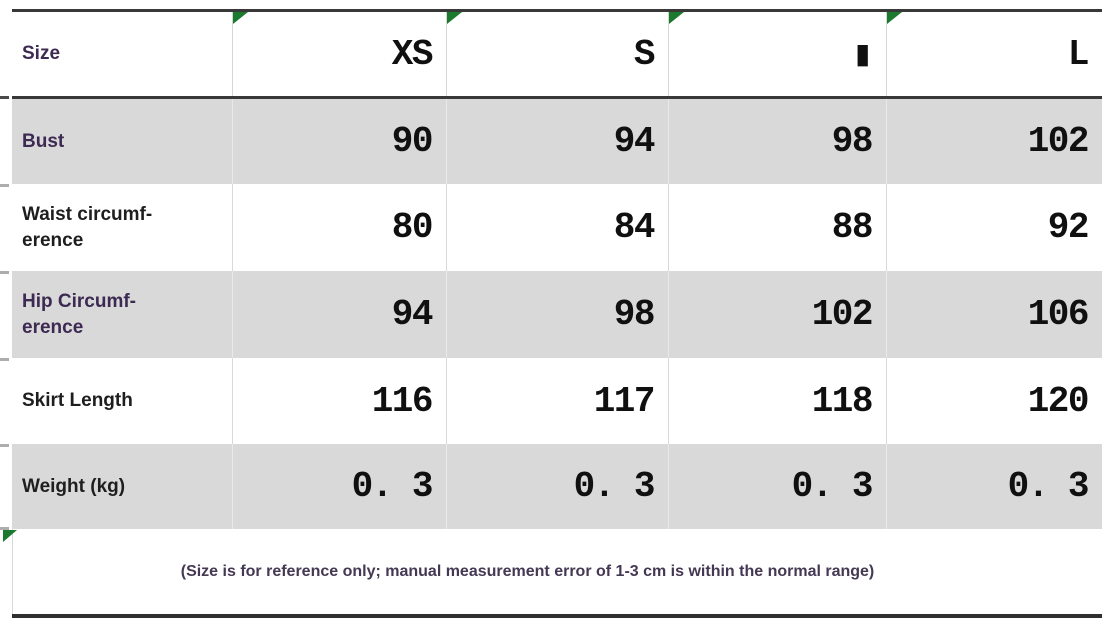  Describe the element at coordinates (644, 54) in the screenshot. I see `col-header-s-label: S` at that location.